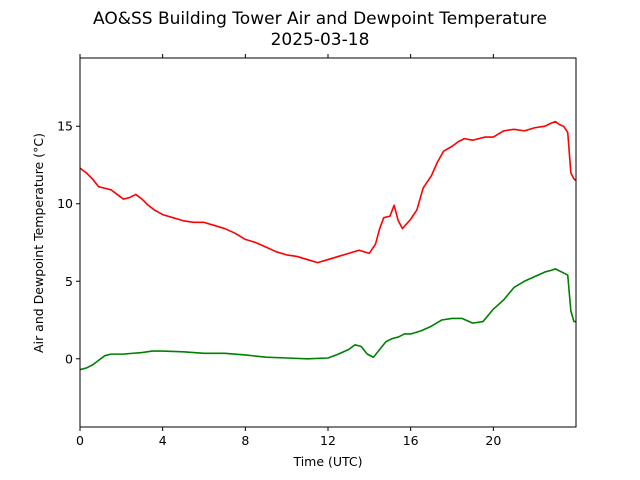 The image size is (640, 480). Describe the element at coordinates (80, 440) in the screenshot. I see `x-tick-label: 0` at that location.